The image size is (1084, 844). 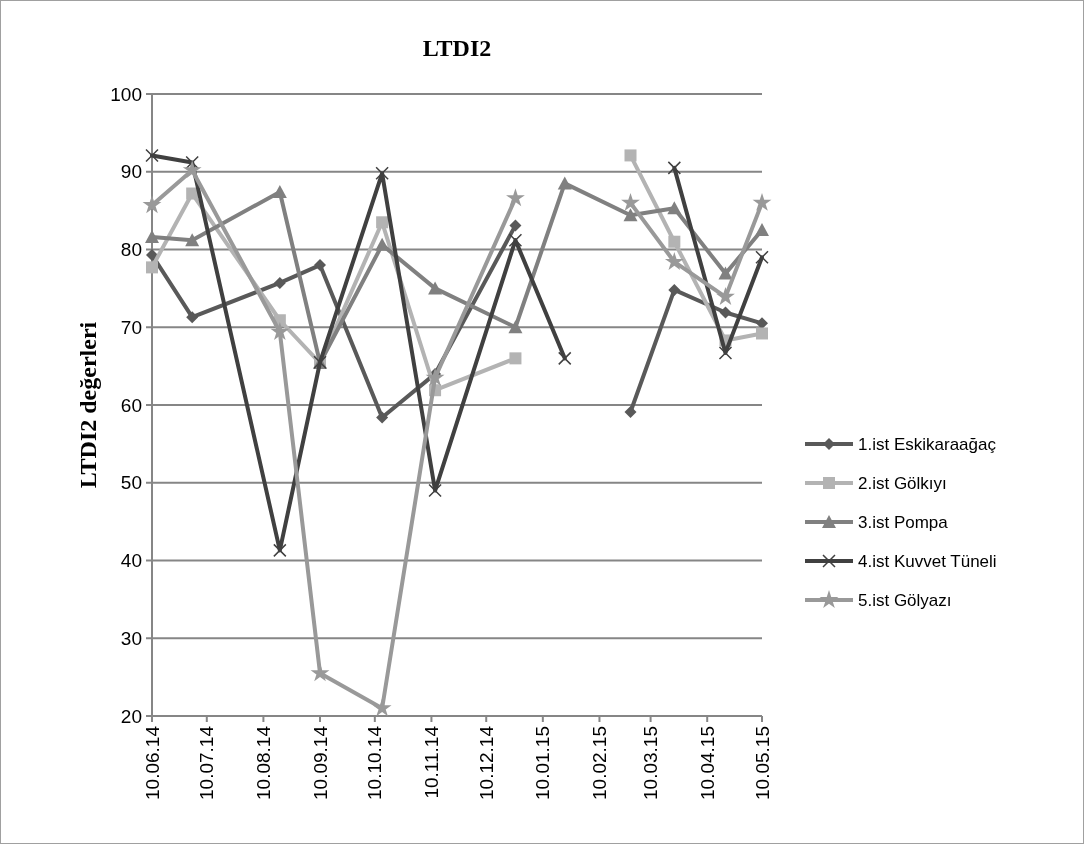 I want to click on x-tick-label: 10.05.15, so click(x=762, y=763).